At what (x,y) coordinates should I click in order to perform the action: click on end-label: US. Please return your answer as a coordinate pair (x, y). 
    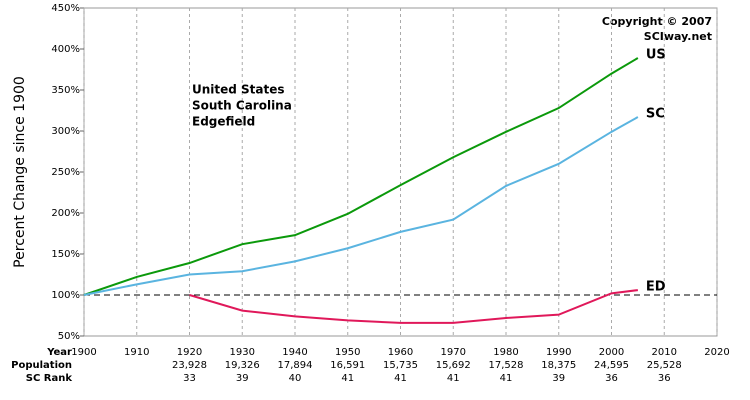
    Looking at the image, I should click on (656, 55).